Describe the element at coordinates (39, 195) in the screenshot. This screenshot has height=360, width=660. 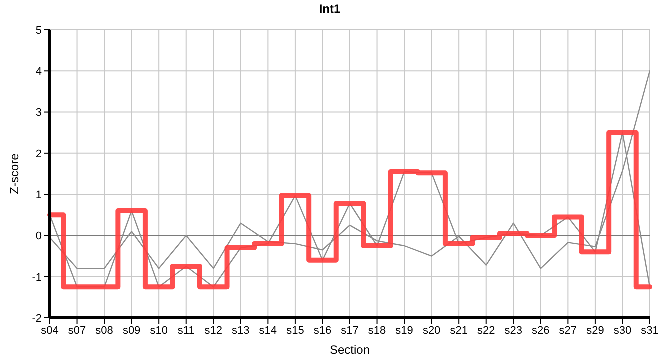
I see `y-tick-label: 1` at that location.